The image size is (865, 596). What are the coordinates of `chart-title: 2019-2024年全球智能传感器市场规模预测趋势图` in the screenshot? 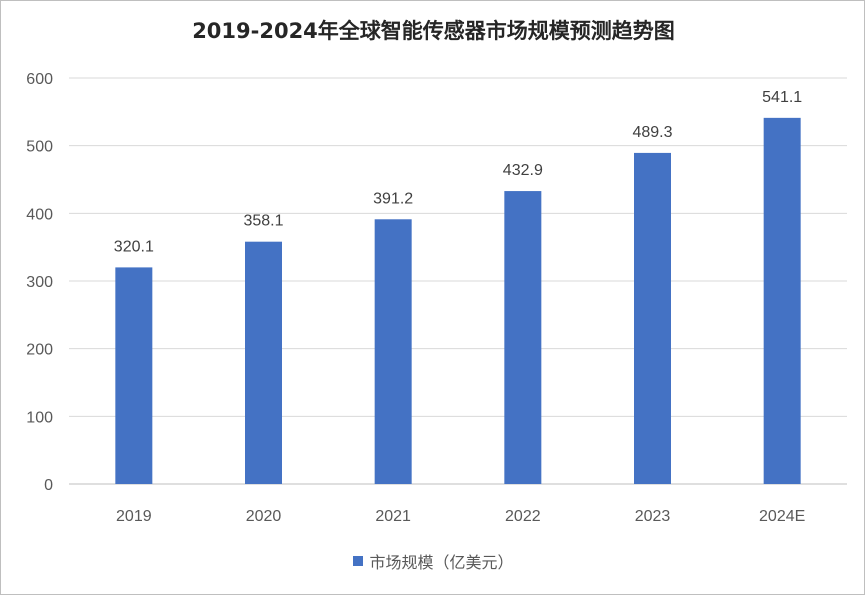 It's located at (433, 31).